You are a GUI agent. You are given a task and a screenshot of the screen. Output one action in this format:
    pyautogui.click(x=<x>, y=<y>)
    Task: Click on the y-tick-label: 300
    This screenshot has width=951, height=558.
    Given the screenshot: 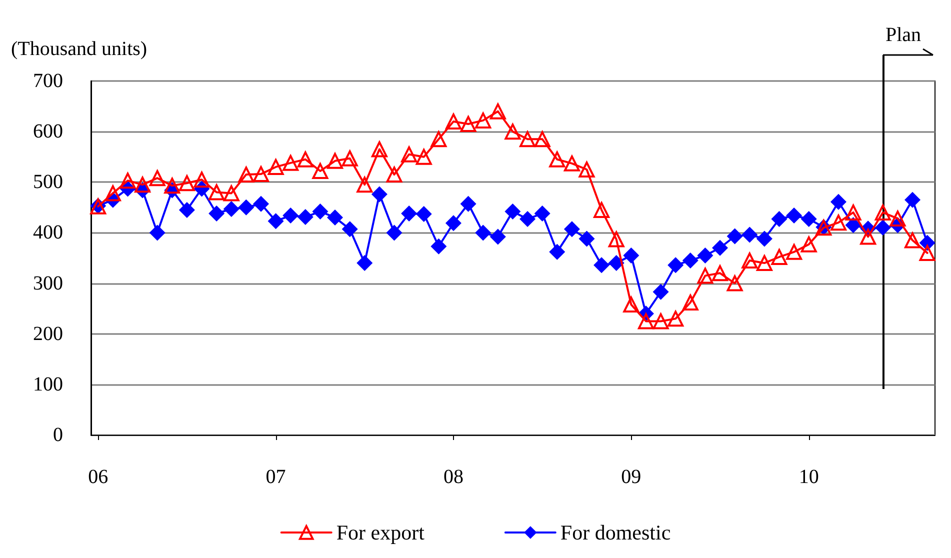 What is the action you would take?
    pyautogui.click(x=48, y=283)
    